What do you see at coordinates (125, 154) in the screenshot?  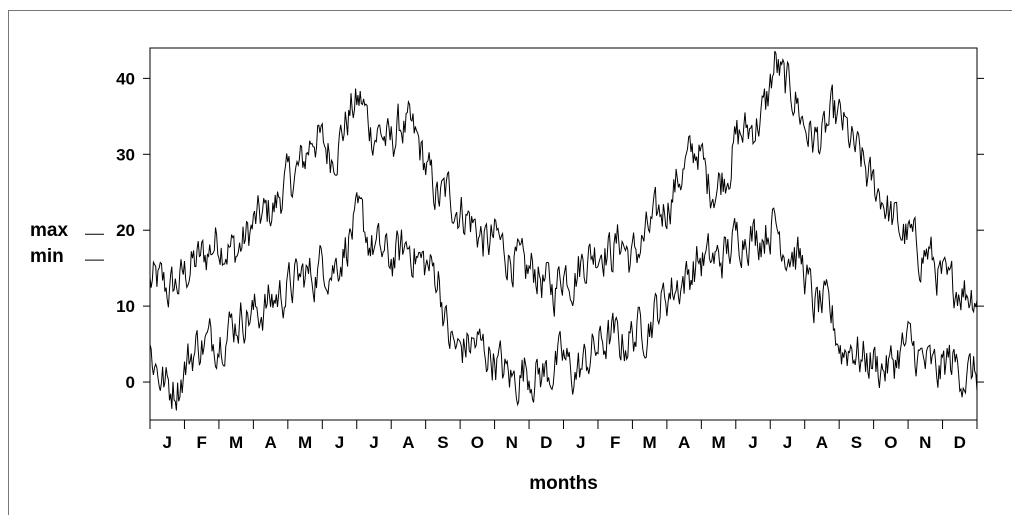 I see `y-tick-label: 30` at bounding box center [125, 154].